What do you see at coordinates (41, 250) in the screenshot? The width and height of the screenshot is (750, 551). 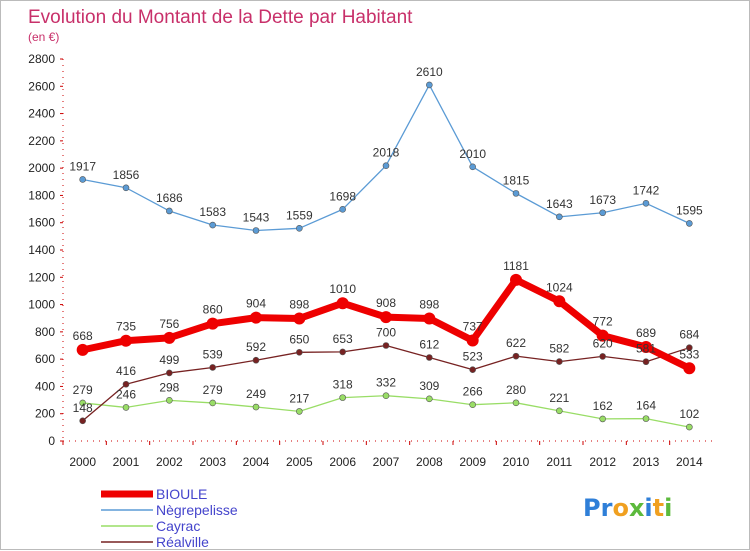 I see `y-tick-label: 1400` at bounding box center [41, 250].